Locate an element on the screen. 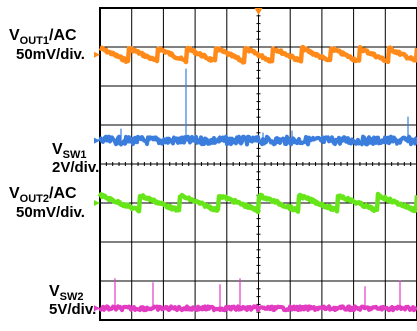 The width and height of the screenshot is (417, 331). trigger-marker is located at coordinates (258, 11).